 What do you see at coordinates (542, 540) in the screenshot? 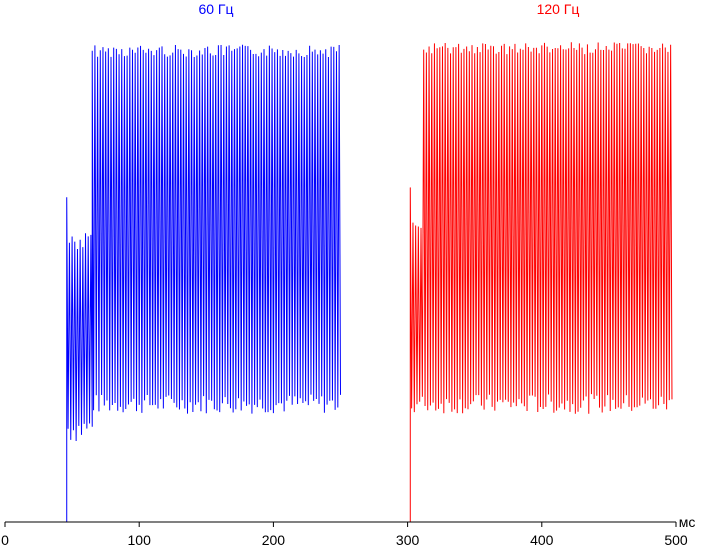
I see `x-tick-label-400: 400` at bounding box center [542, 540].